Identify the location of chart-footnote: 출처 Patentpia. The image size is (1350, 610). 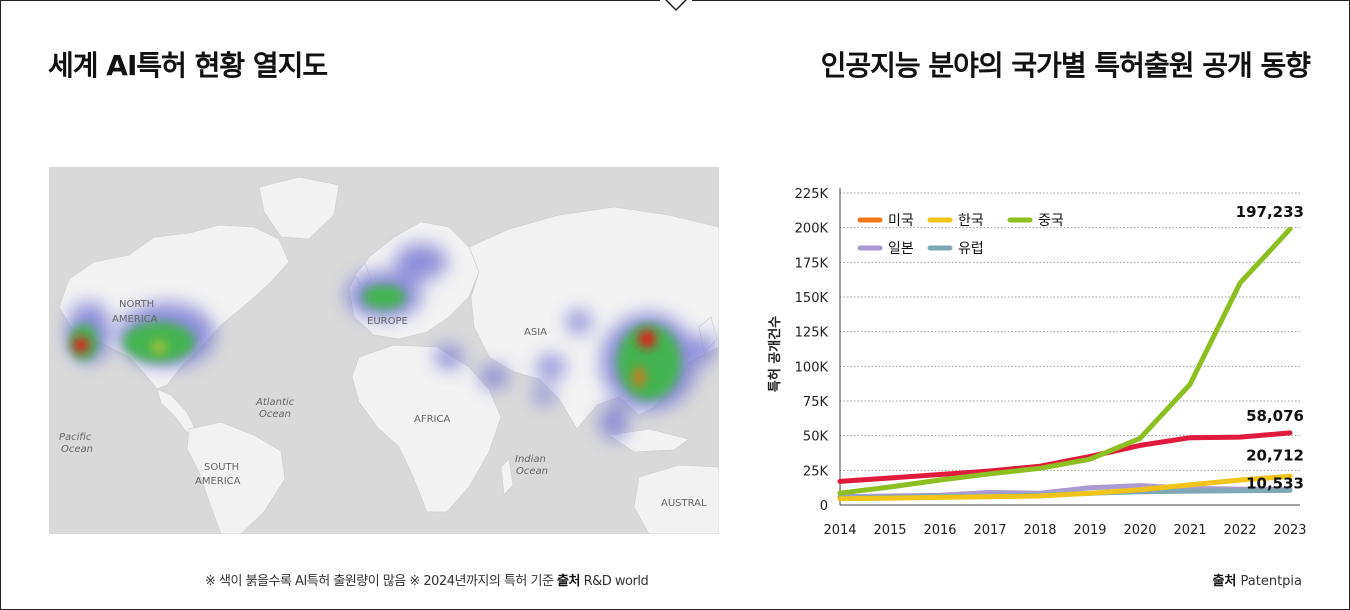
(1257, 579).